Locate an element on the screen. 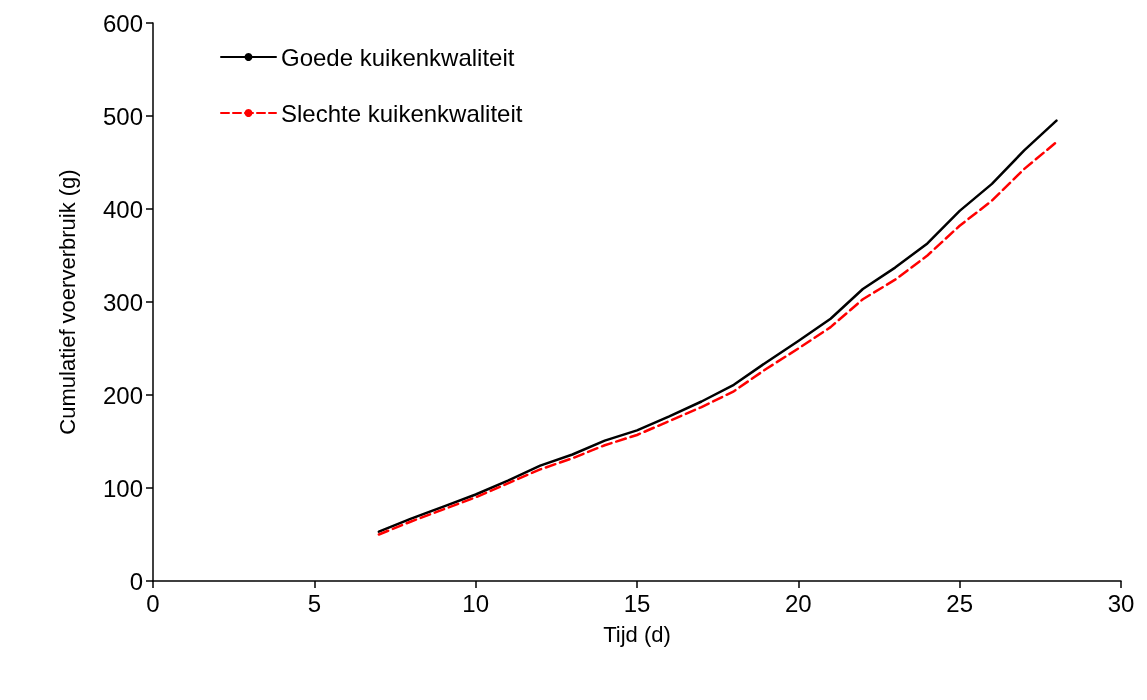  x-tick-label: 30 is located at coordinates (1121, 603).